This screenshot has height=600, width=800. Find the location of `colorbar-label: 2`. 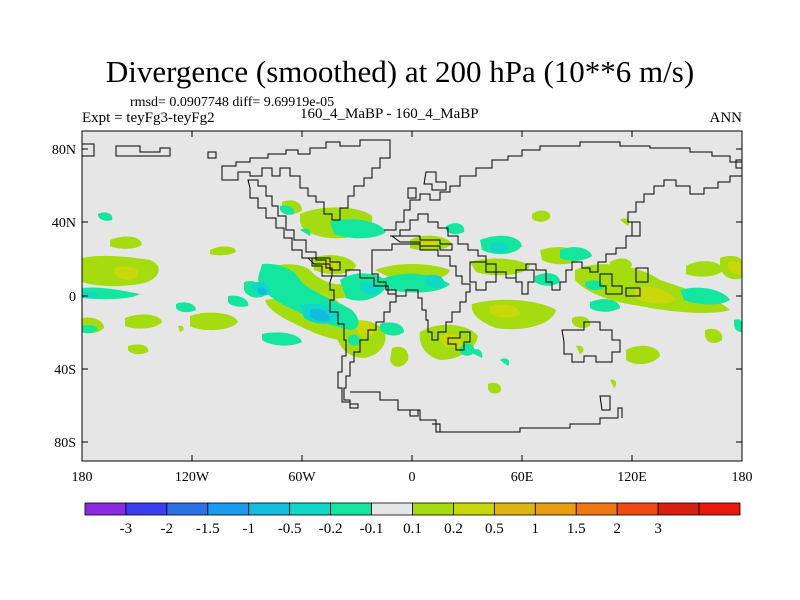

colorbar-label: 2 is located at coordinates (617, 529).